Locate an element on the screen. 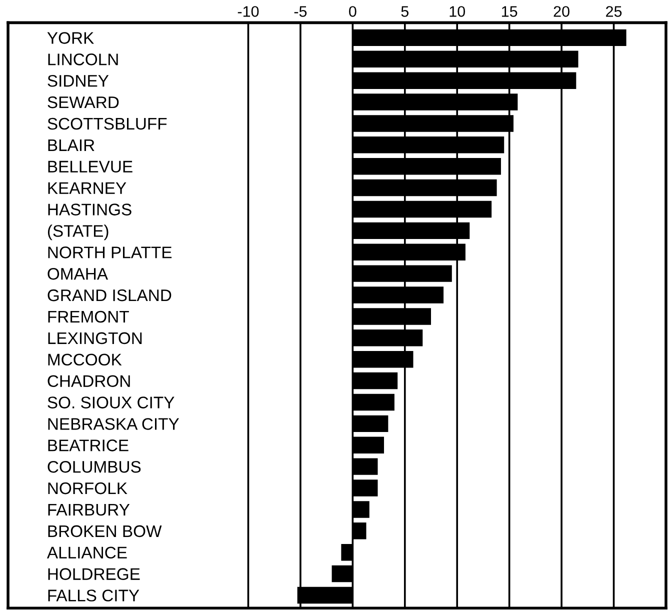 Image resolution: width=670 pixels, height=613 pixels. x-tick-label: 20 is located at coordinates (562, 11).